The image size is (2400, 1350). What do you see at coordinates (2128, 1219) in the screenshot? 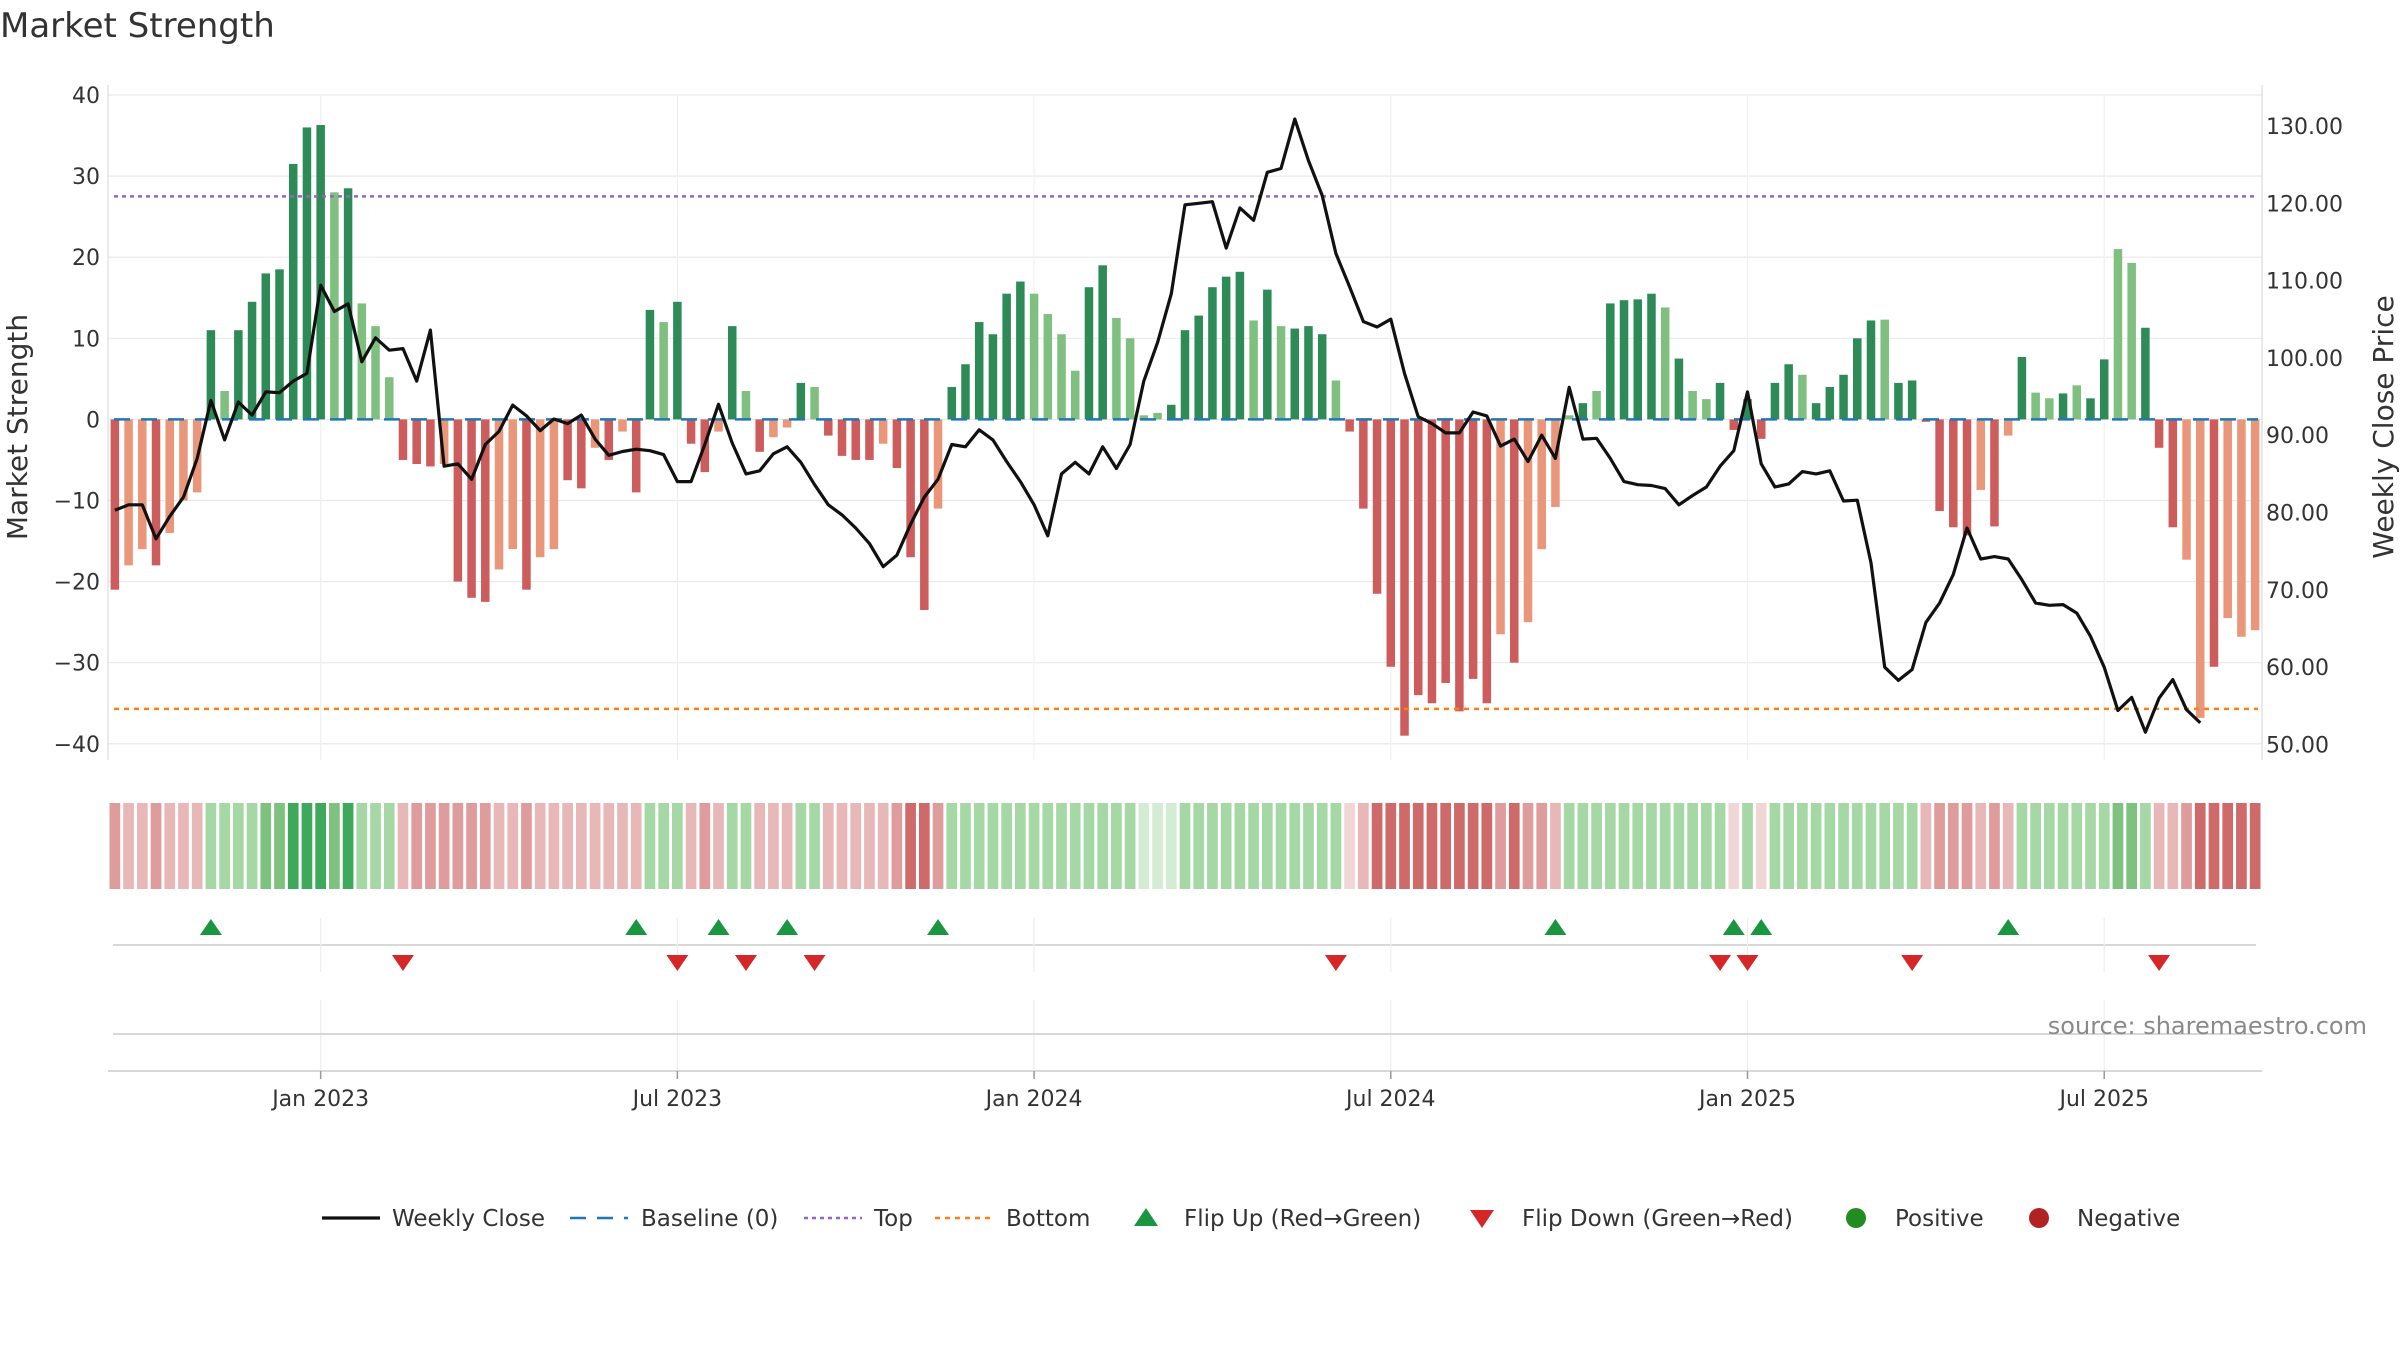
I see `legend-label: Negative` at bounding box center [2128, 1219].